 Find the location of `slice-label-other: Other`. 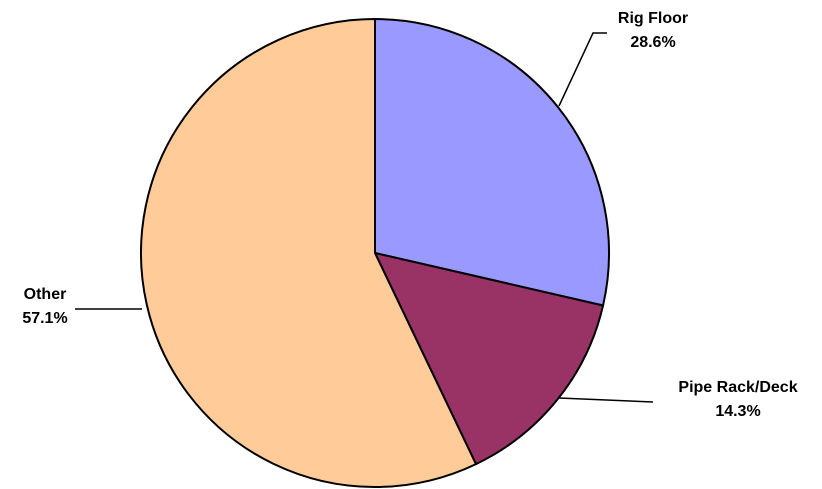

slice-label-other: Other is located at coordinates (45, 294).